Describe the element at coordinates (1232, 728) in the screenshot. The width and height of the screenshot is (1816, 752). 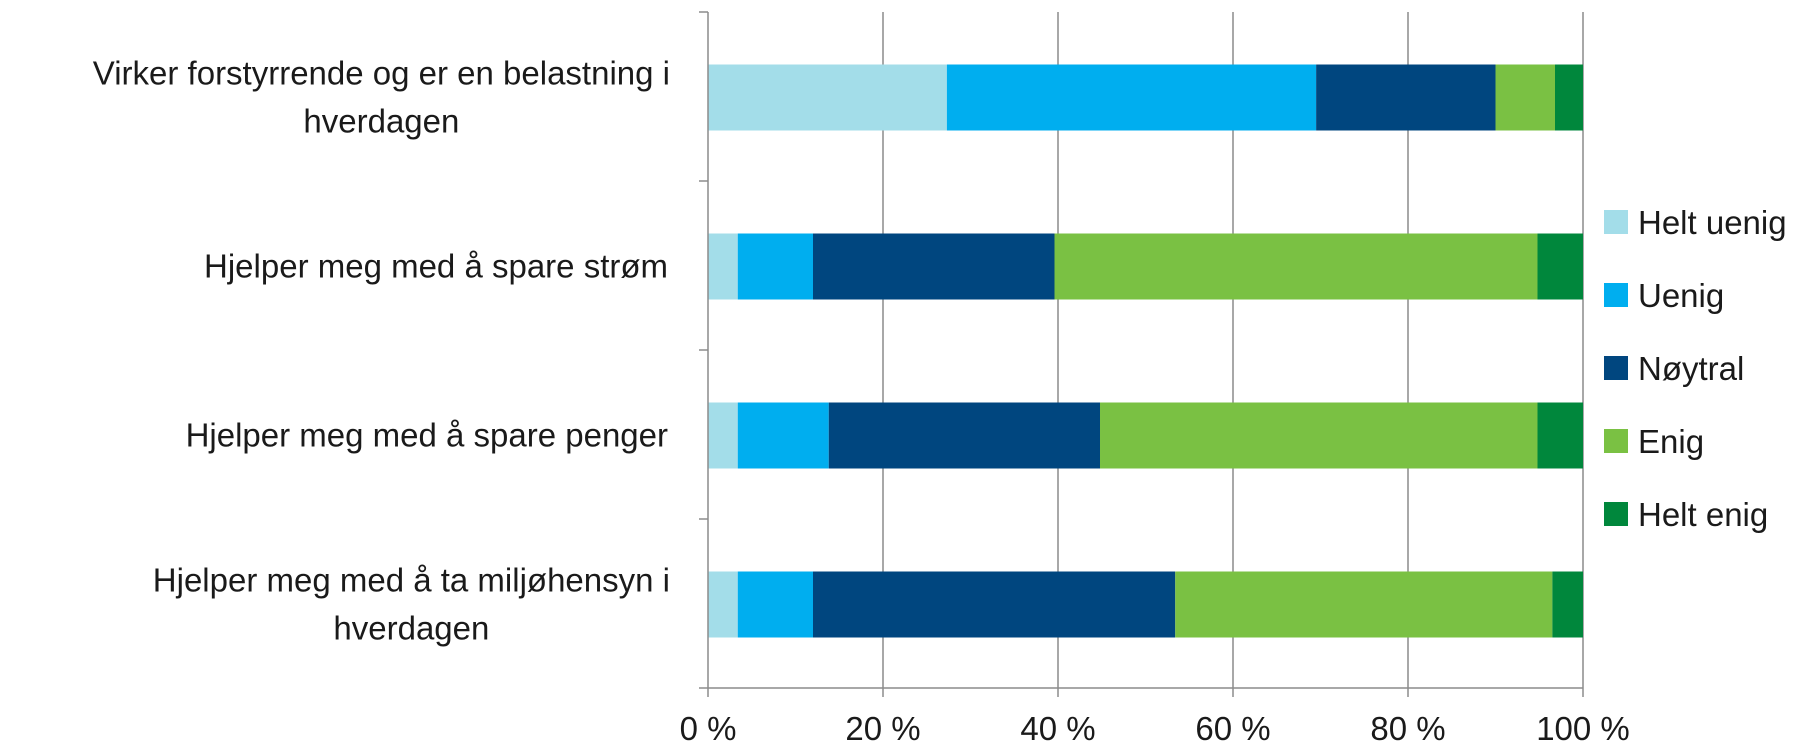
I see `x-tick-label: 60 %` at that location.